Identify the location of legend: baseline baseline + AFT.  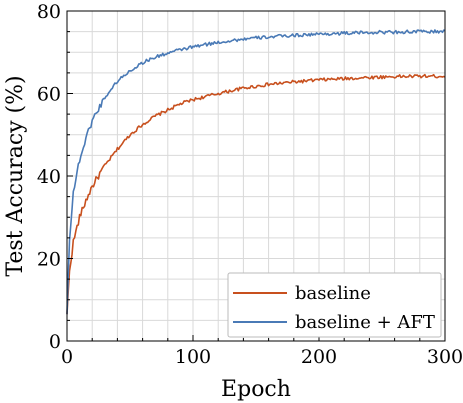
(334, 305).